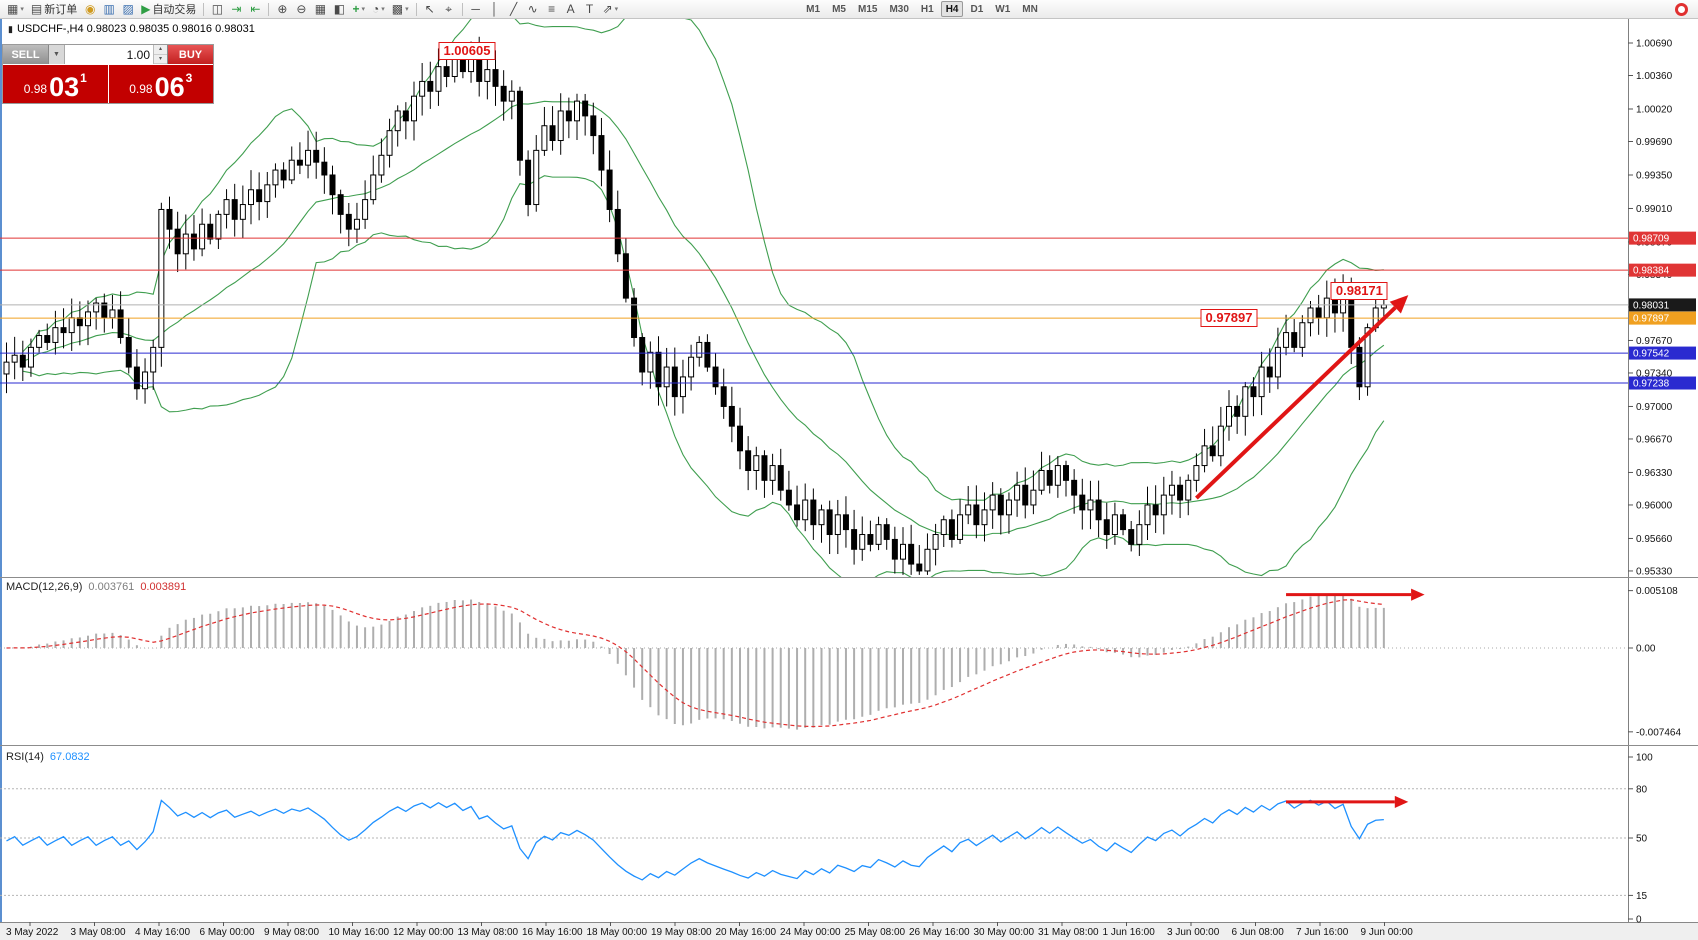 This screenshot has width=1698, height=940. Describe the element at coordinates (160, 50) in the screenshot. I see `volume-up-button: ▴` at that location.